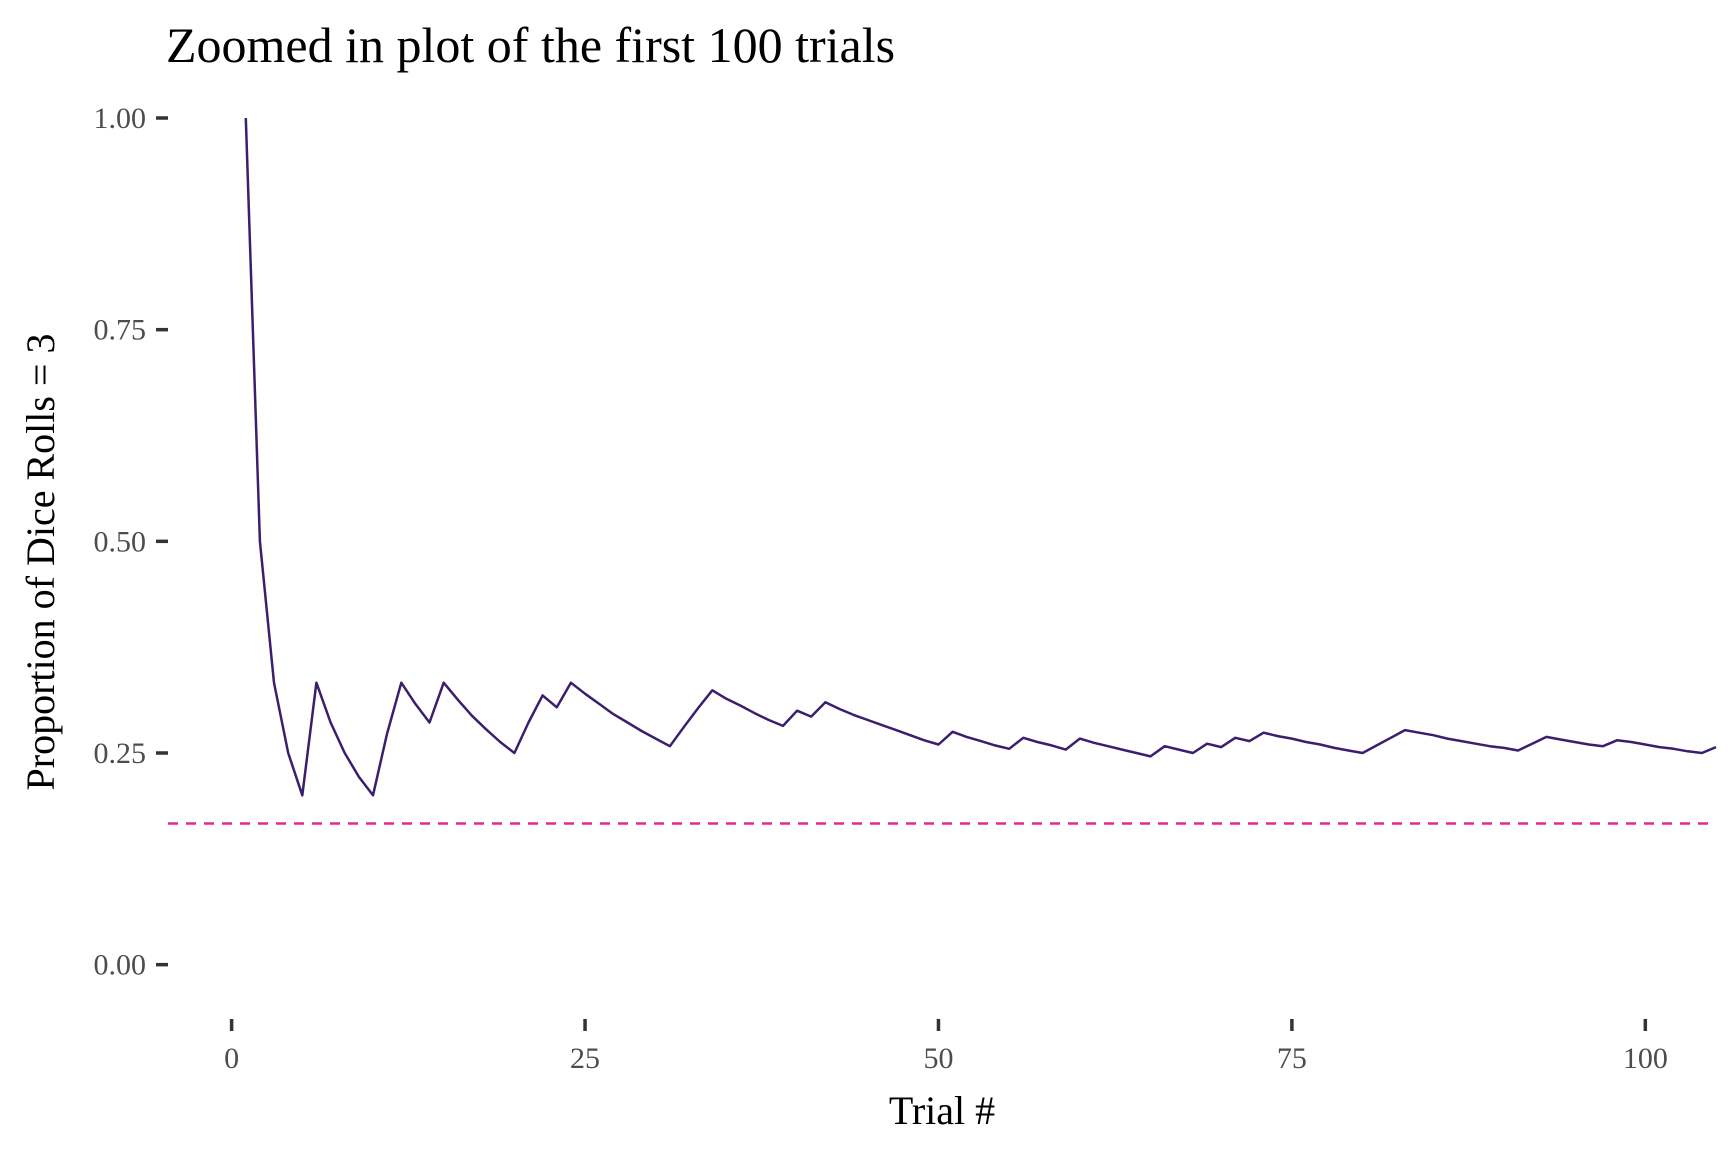  Describe the element at coordinates (530, 45) in the screenshot. I see `chart-title: Zoomed in plot of the first 100 trials` at that location.